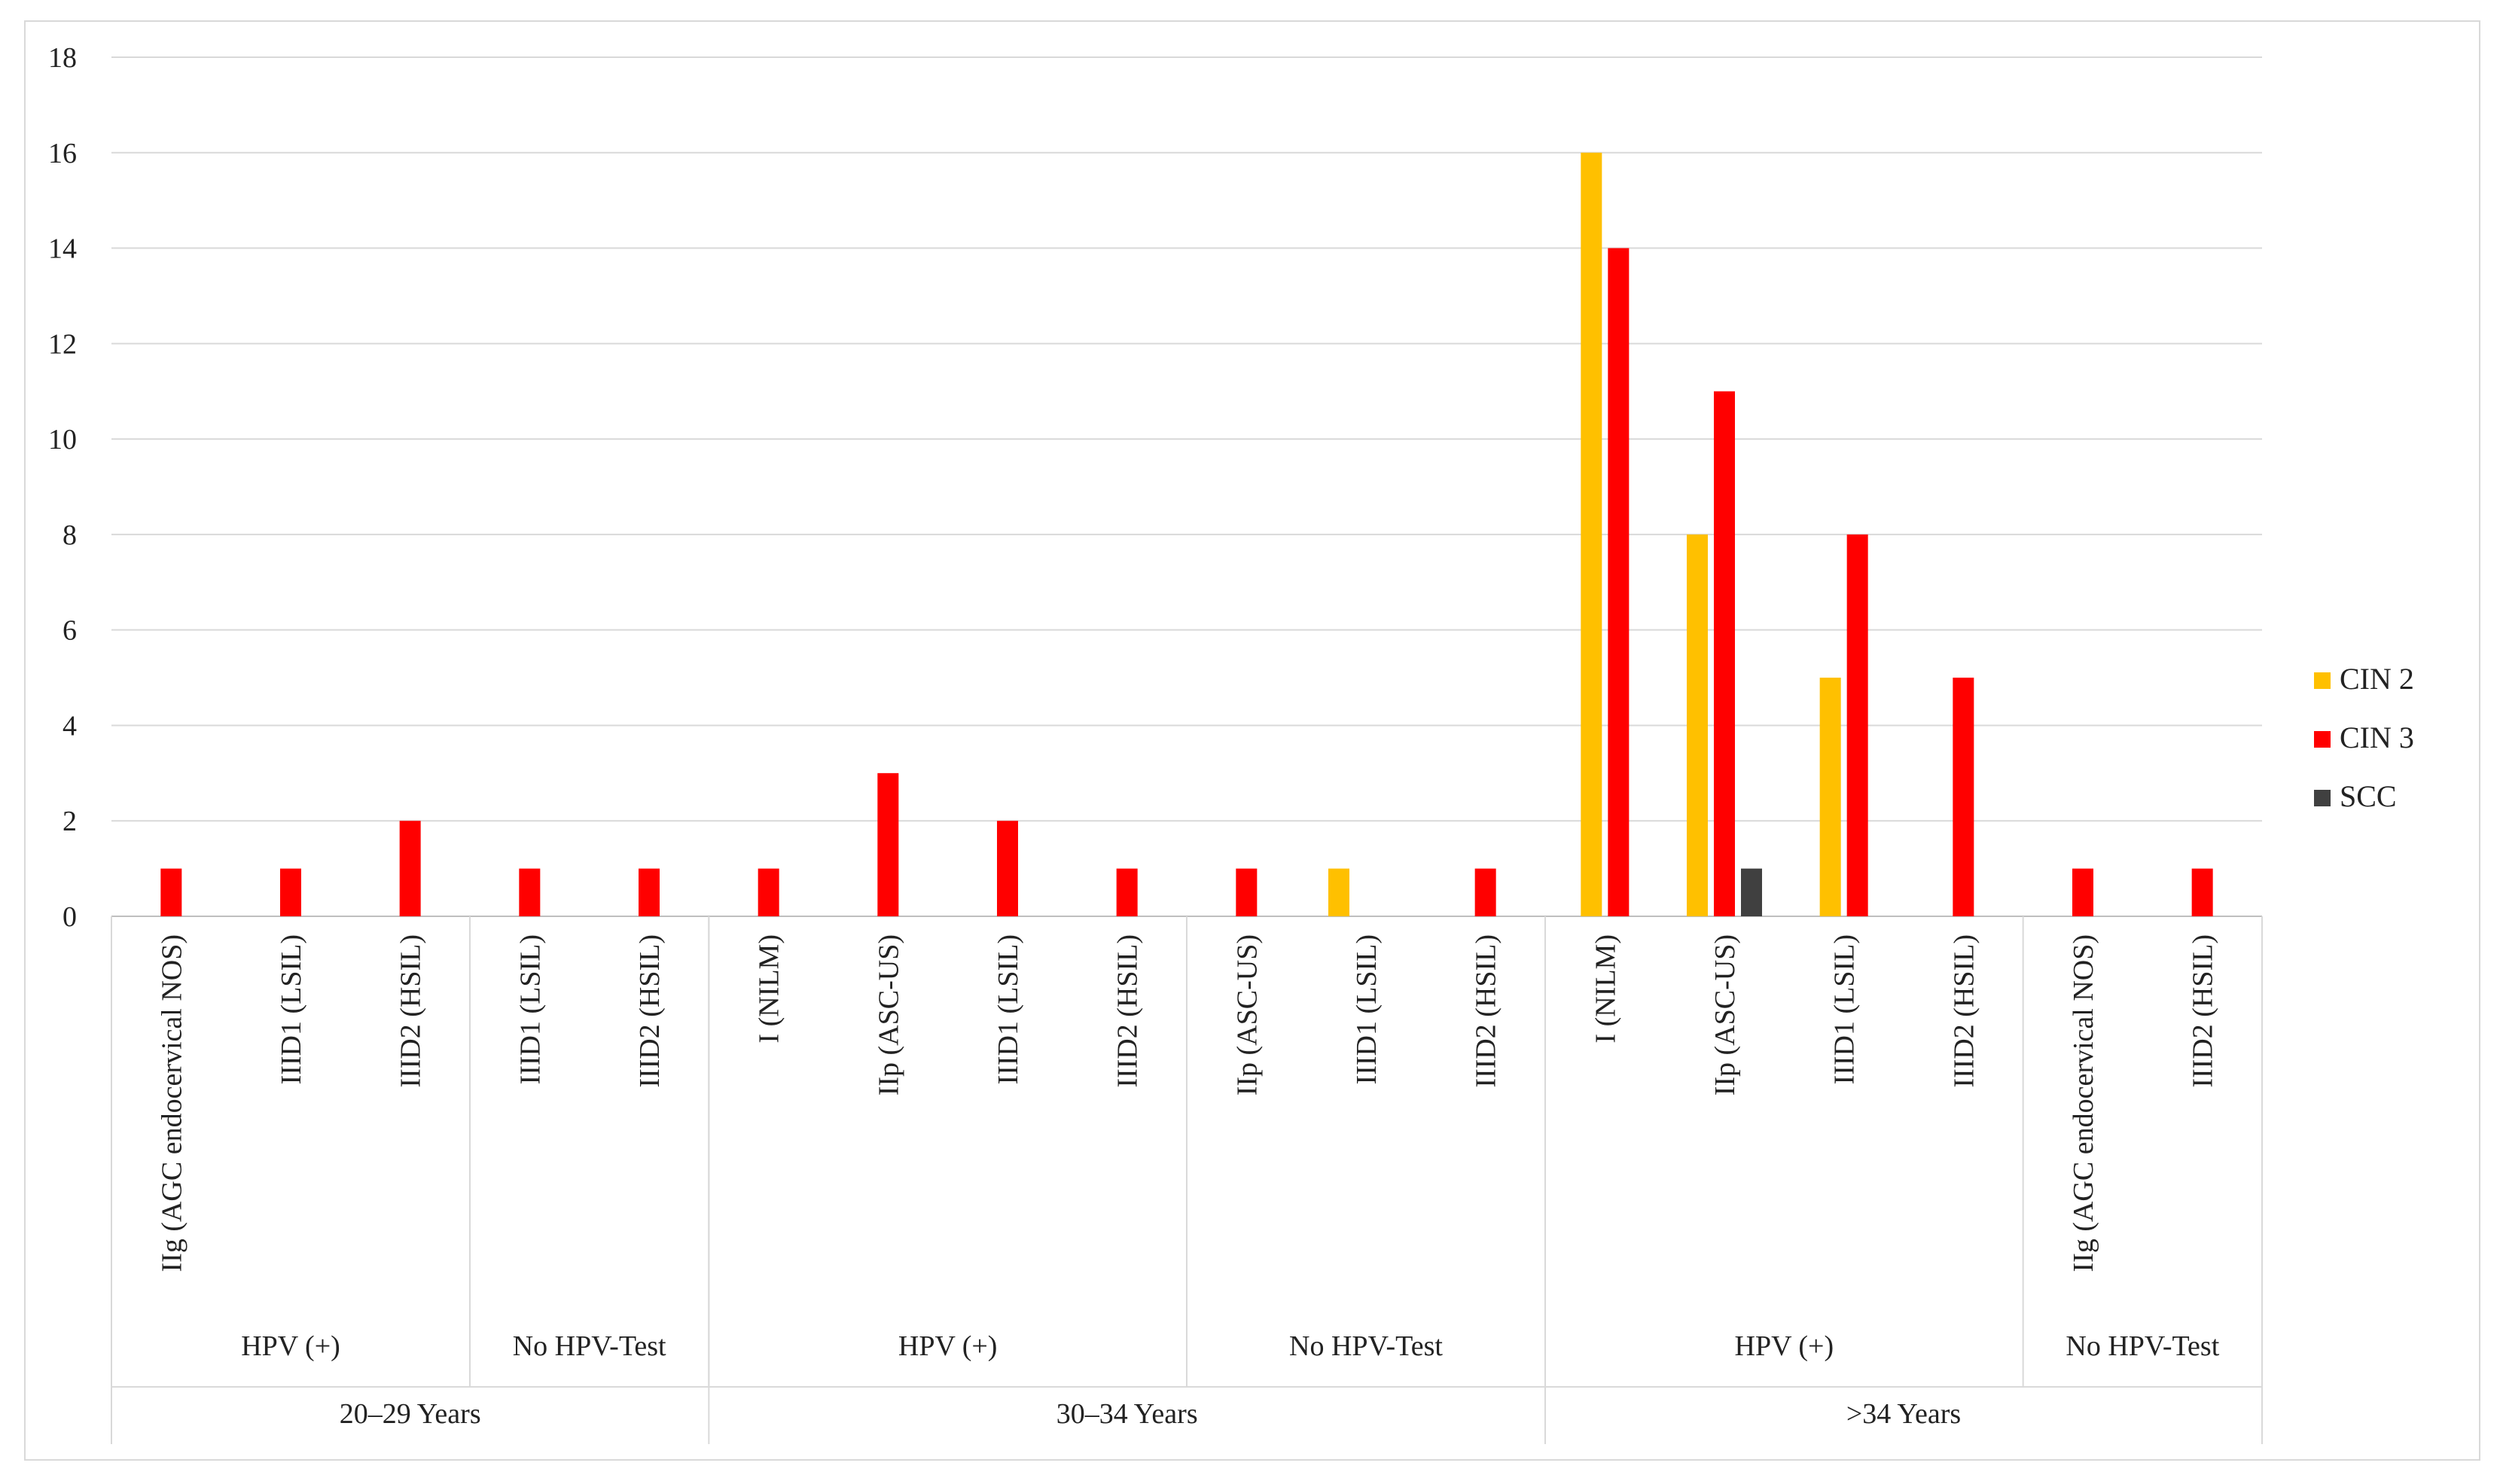 The image size is (2500, 1484). What do you see at coordinates (62, 58) in the screenshot?
I see `y-tick-label: 18` at bounding box center [62, 58].